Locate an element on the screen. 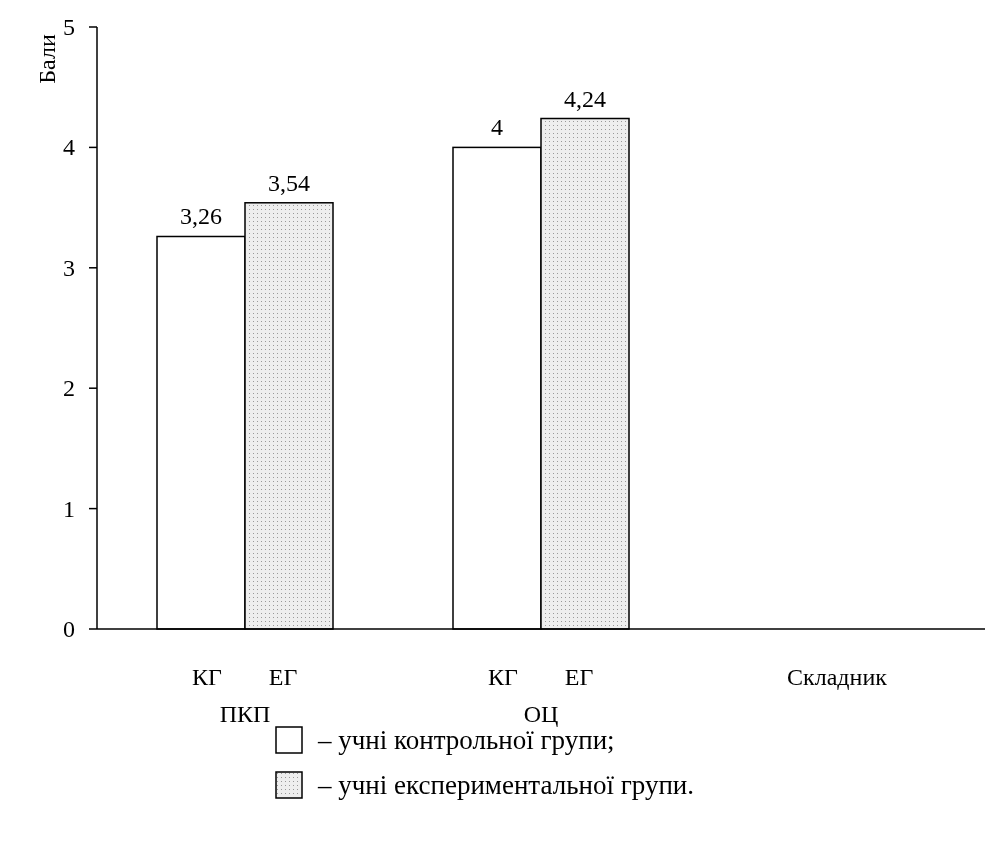 This screenshot has width=1001, height=845. data-label: 4 is located at coordinates (497, 127).